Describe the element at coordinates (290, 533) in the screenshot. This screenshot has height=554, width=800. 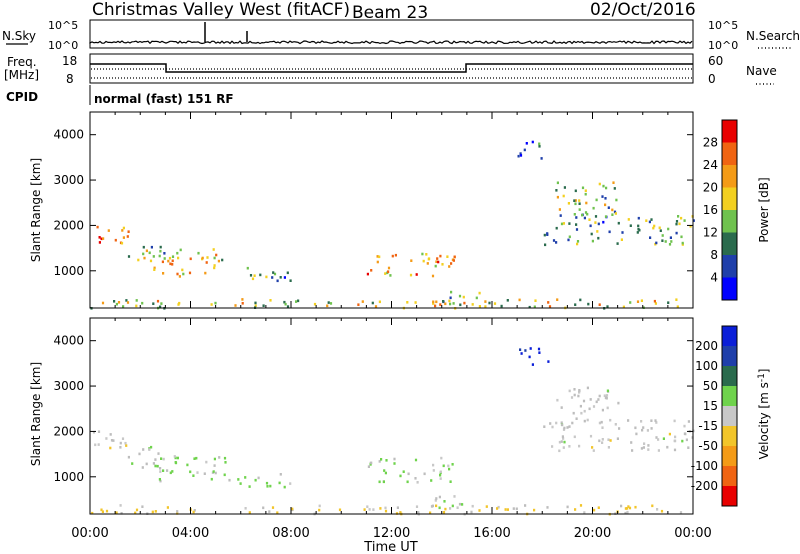
I see `x-tick-label: 08:00` at that location.